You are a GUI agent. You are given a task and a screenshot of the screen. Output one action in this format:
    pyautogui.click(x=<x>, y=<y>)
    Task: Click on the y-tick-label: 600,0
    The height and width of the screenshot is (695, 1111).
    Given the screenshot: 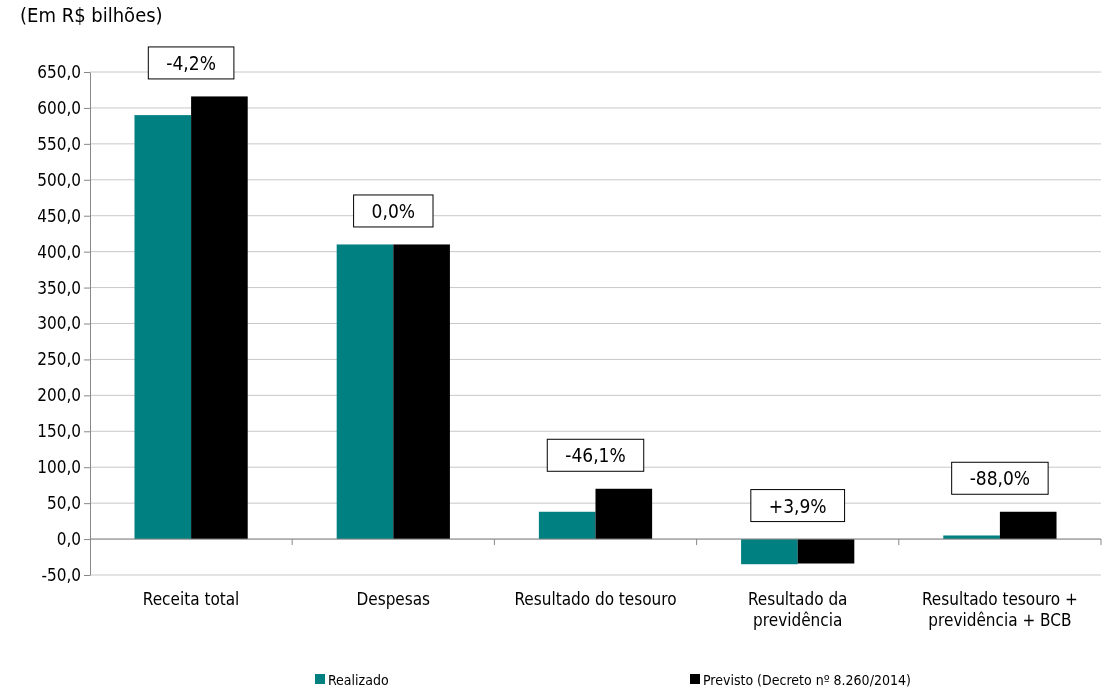 What is the action you would take?
    pyautogui.click(x=59, y=107)
    